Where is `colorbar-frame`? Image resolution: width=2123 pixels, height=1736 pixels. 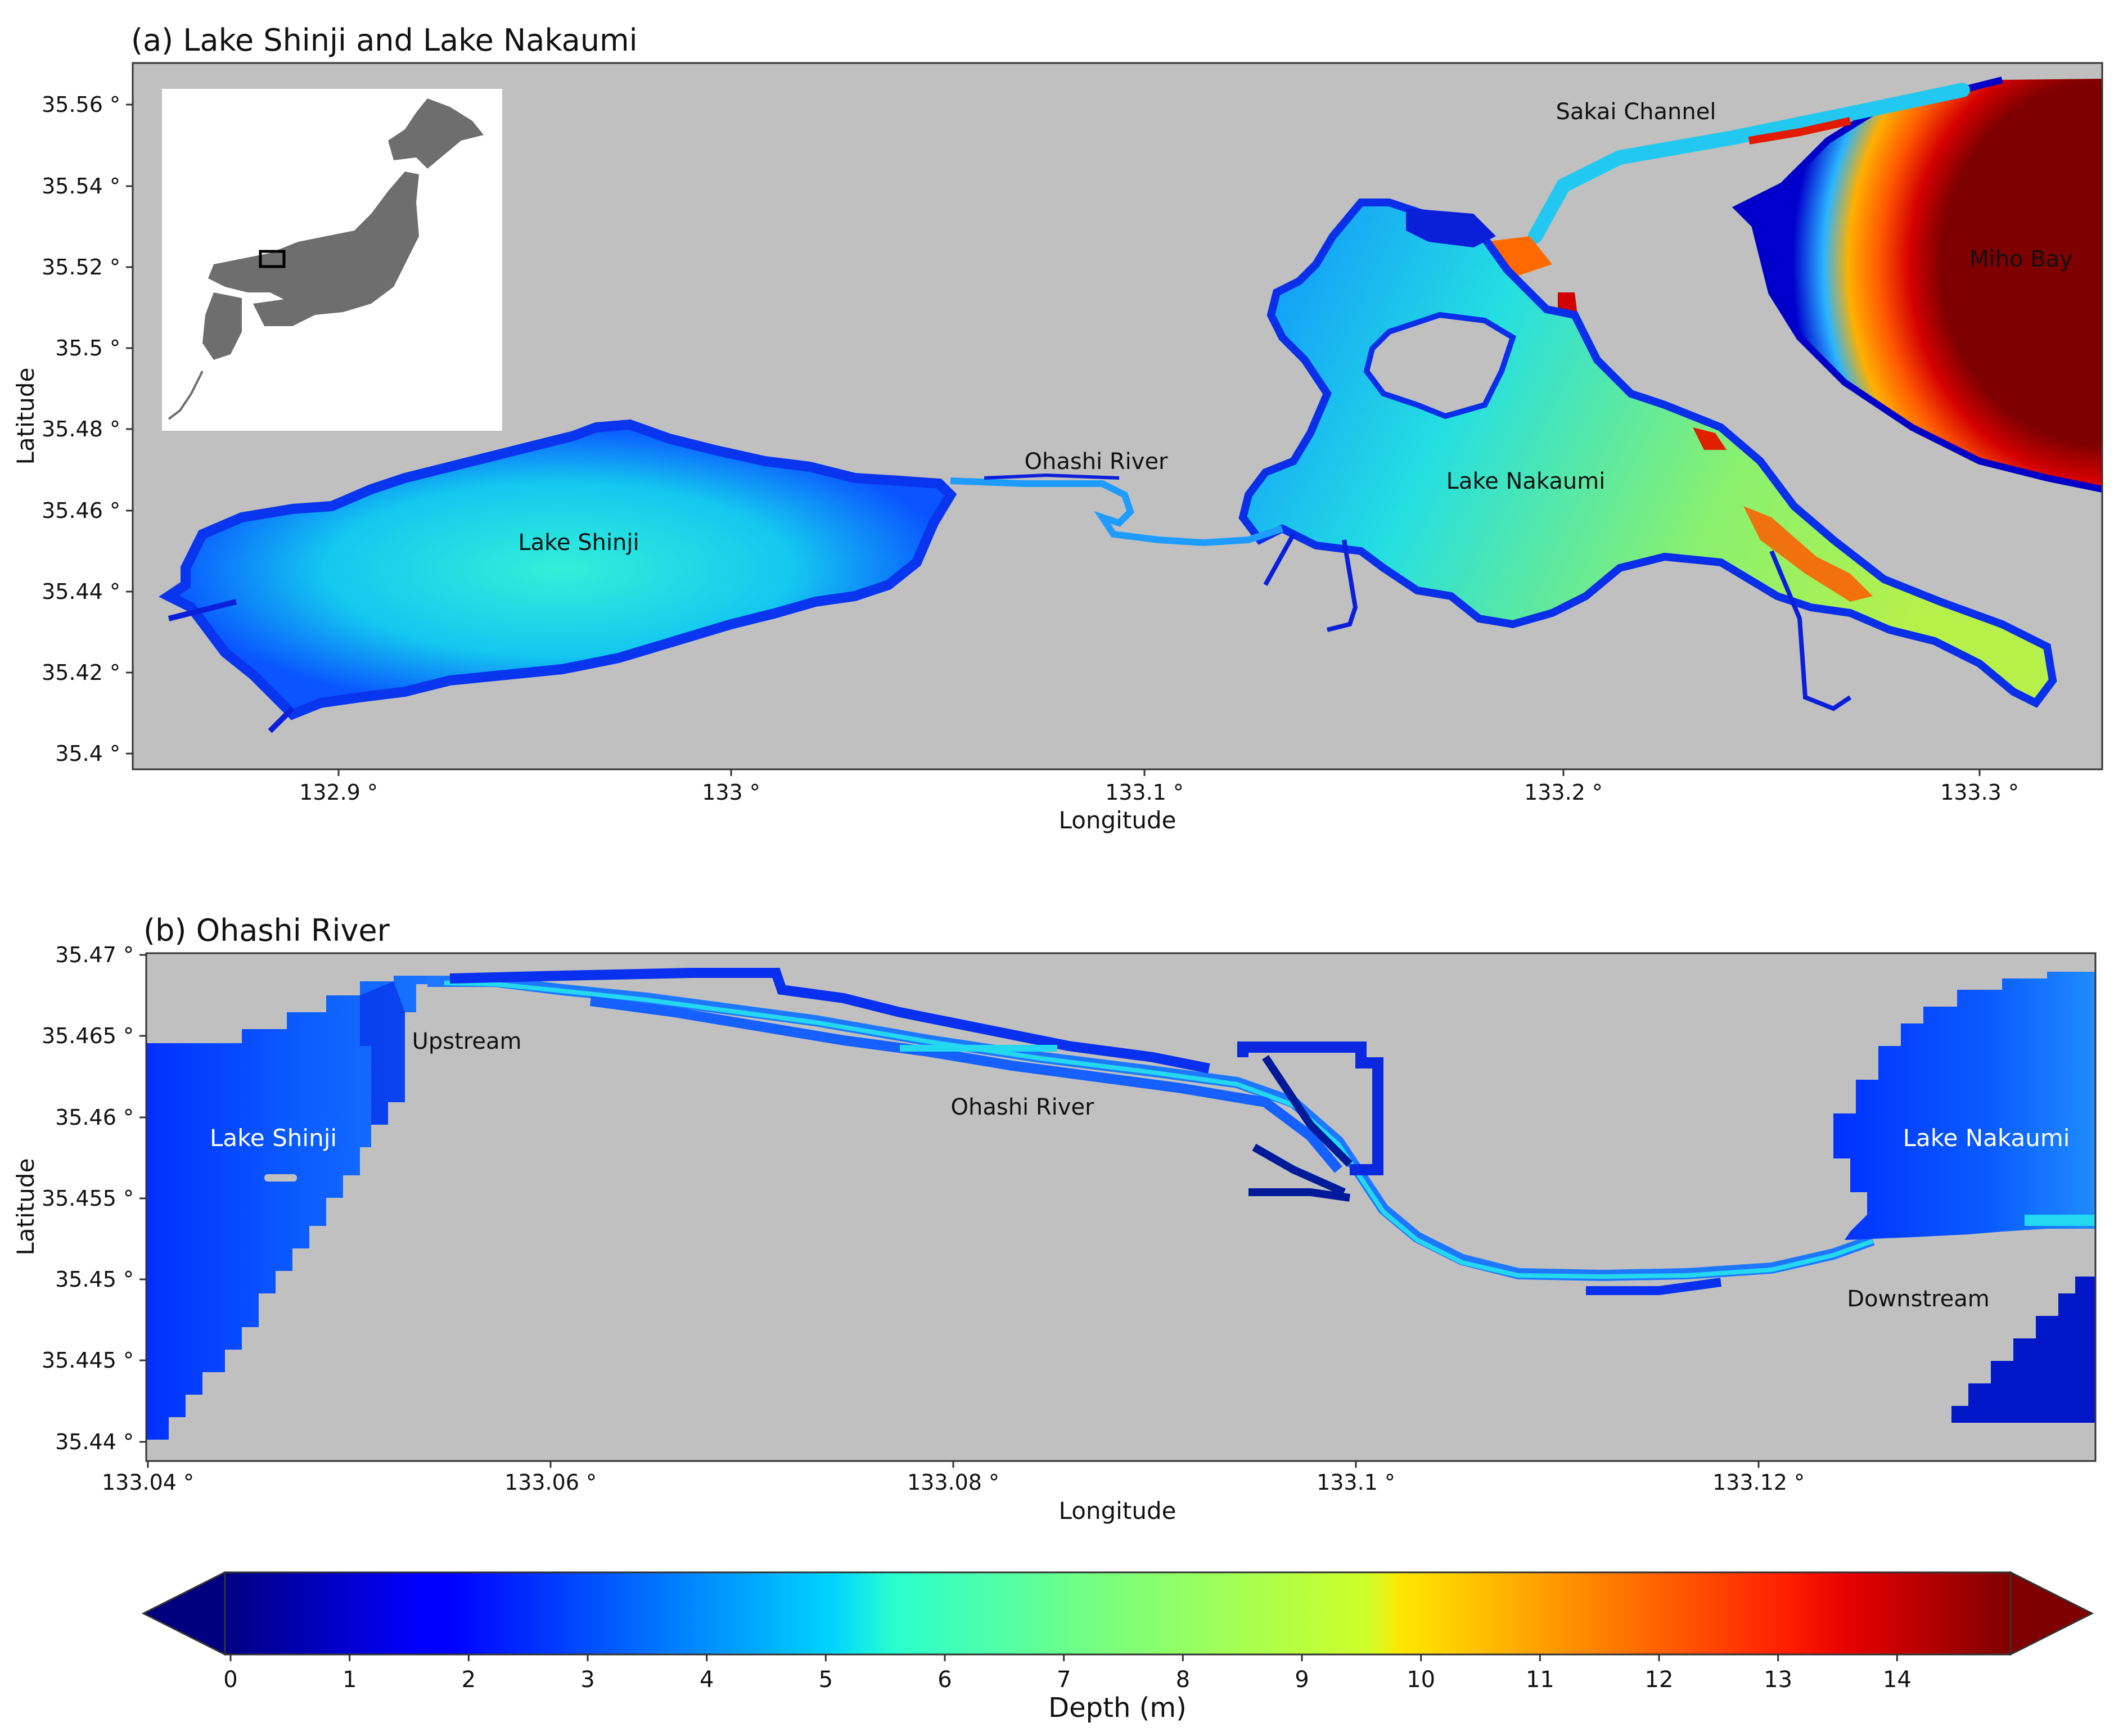 colorbar-frame is located at coordinates (1118, 1614).